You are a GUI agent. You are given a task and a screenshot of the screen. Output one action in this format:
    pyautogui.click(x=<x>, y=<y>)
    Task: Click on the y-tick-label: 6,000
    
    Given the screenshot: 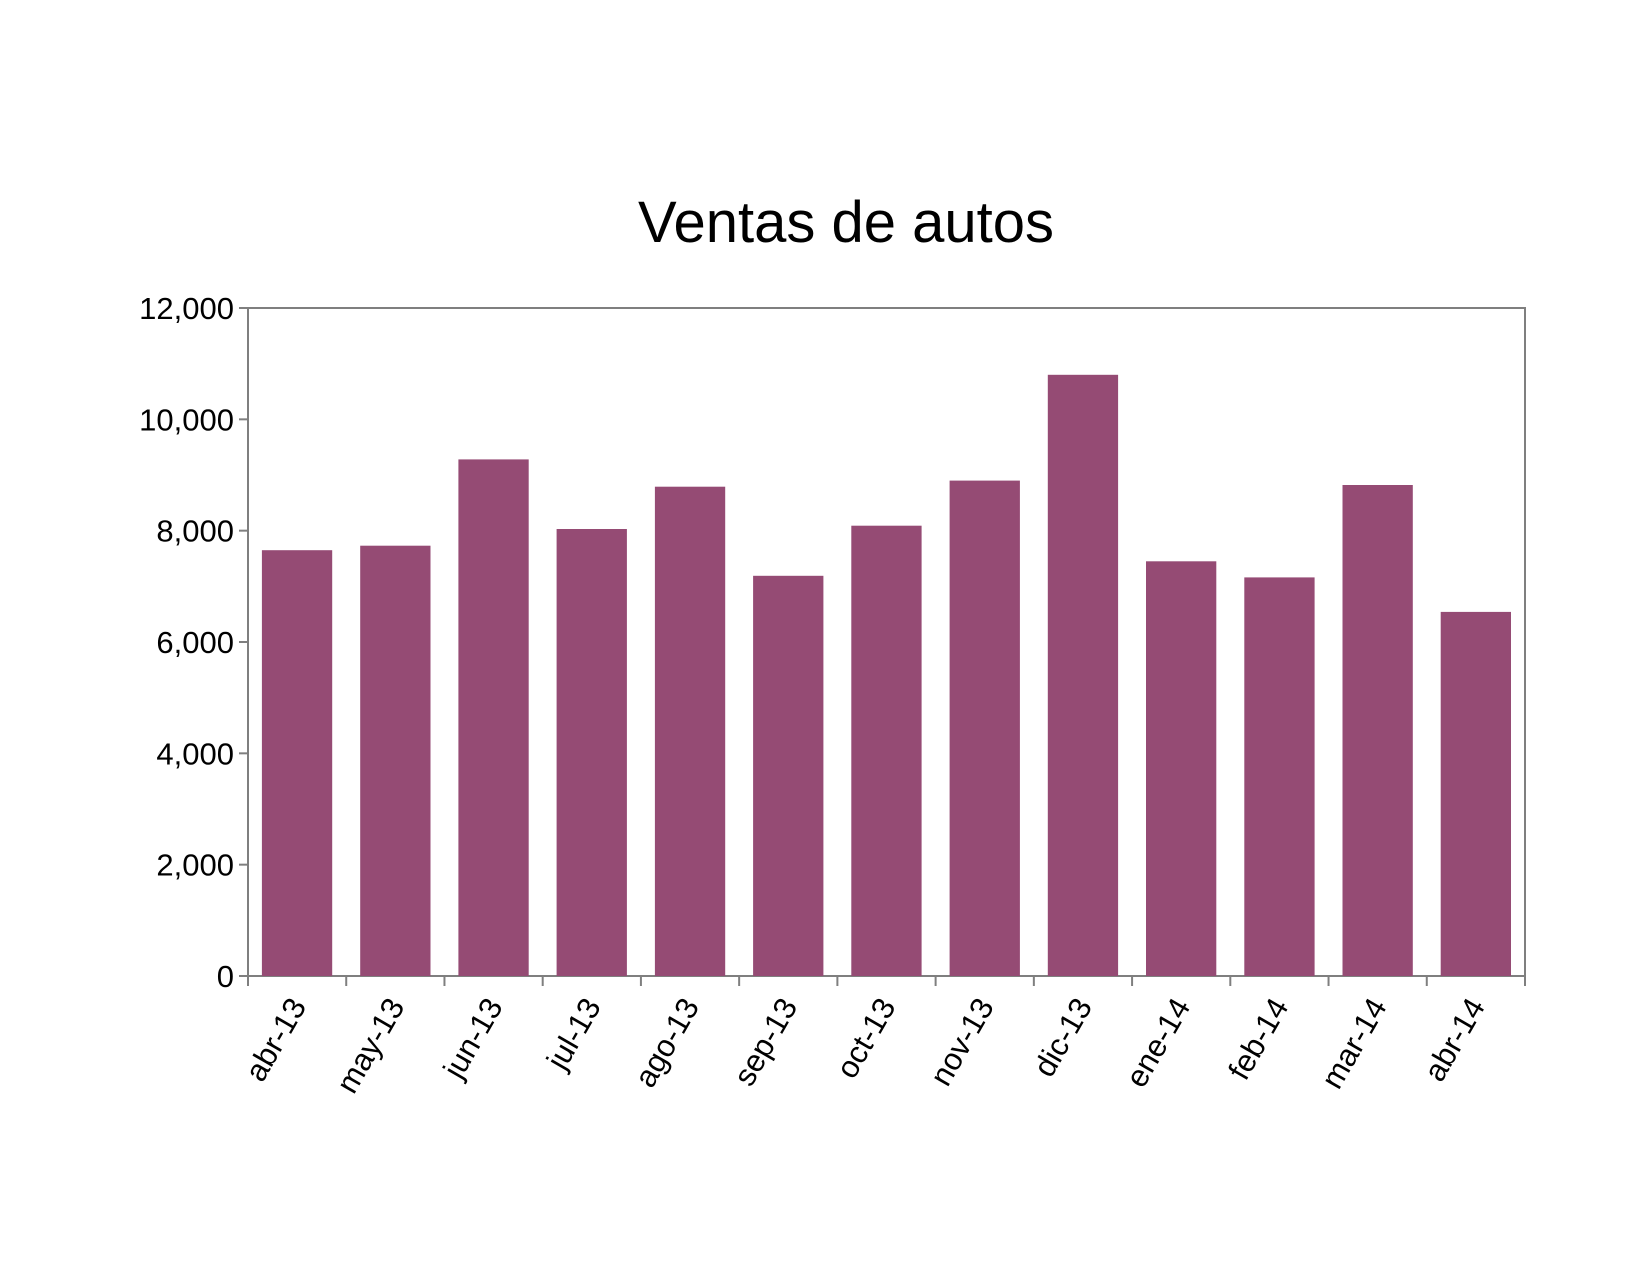 What is the action you would take?
    pyautogui.click(x=195, y=642)
    